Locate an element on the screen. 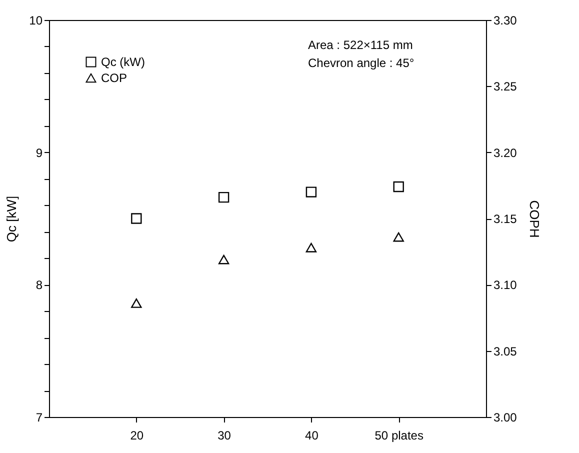 This screenshot has height=453, width=579. annotation: Area : 522×115 mm is located at coordinates (360, 45).